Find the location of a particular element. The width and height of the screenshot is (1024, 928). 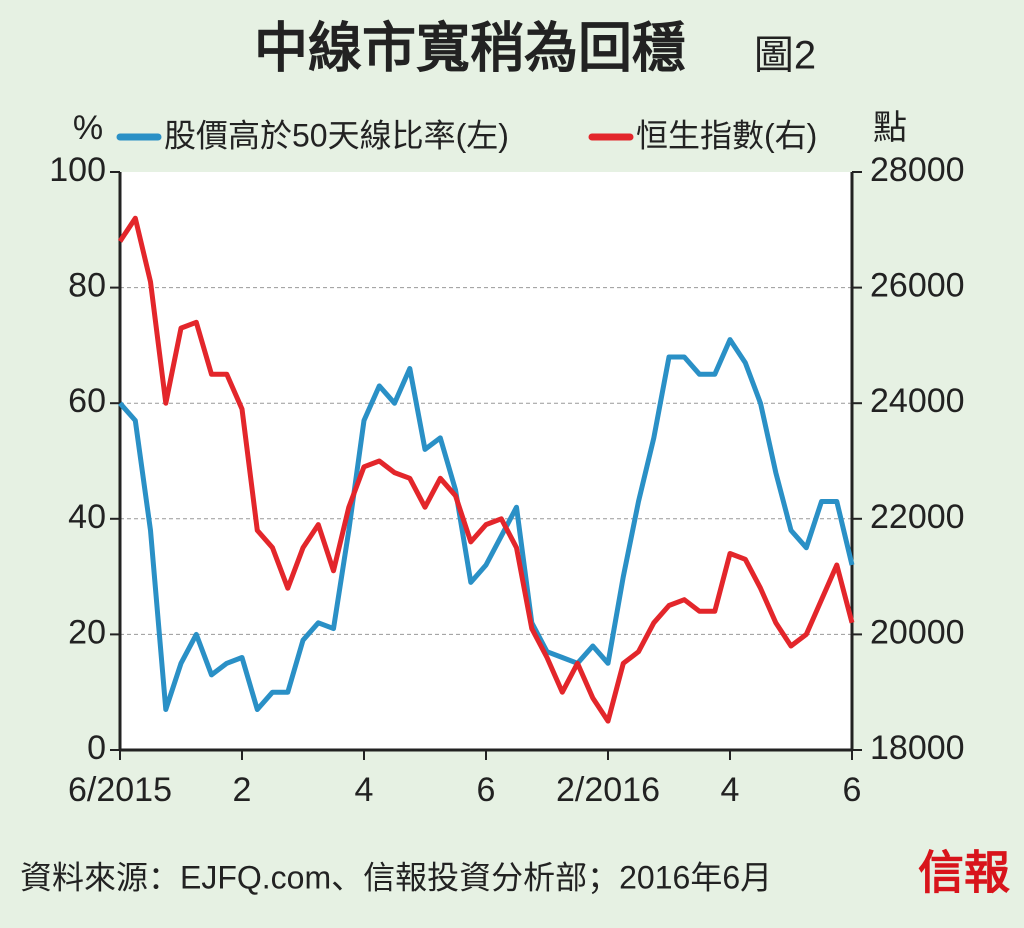

y-axis-label: % is located at coordinates (88, 128).